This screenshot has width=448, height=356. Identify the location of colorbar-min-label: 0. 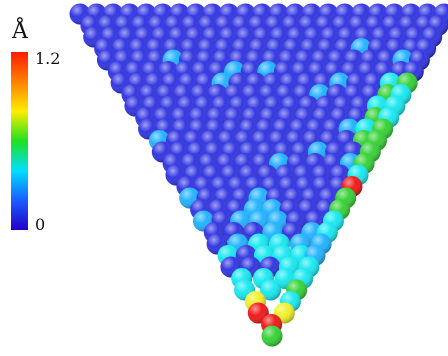
(40, 224).